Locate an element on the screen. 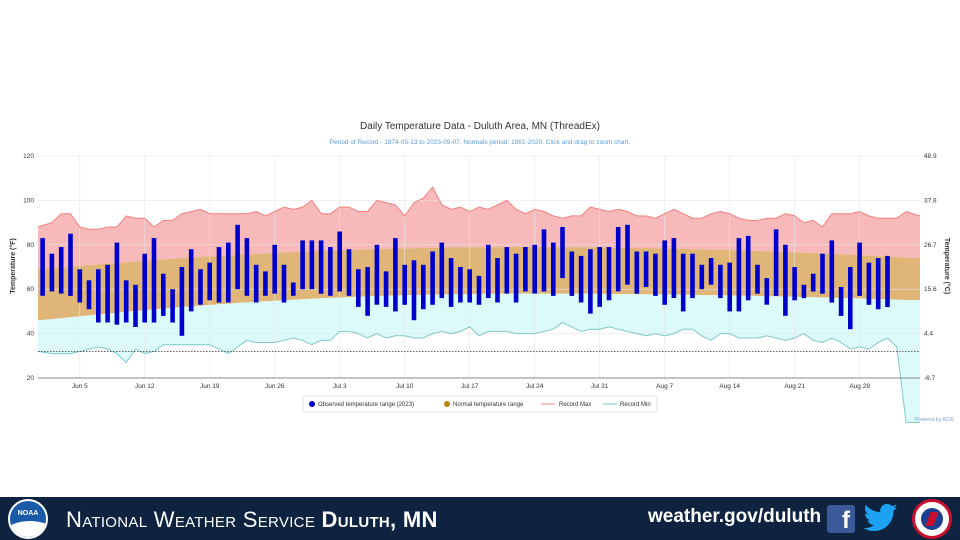  chart-credit: Powered by ACIS is located at coordinates (935, 420).